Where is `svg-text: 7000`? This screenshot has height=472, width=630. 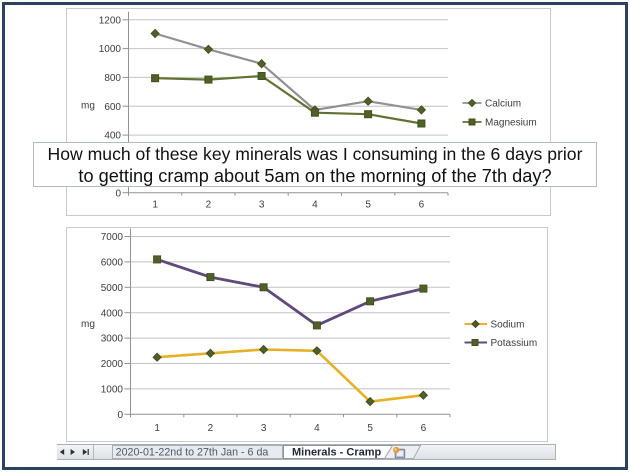 svg-text: 7000 is located at coordinates (112, 237).